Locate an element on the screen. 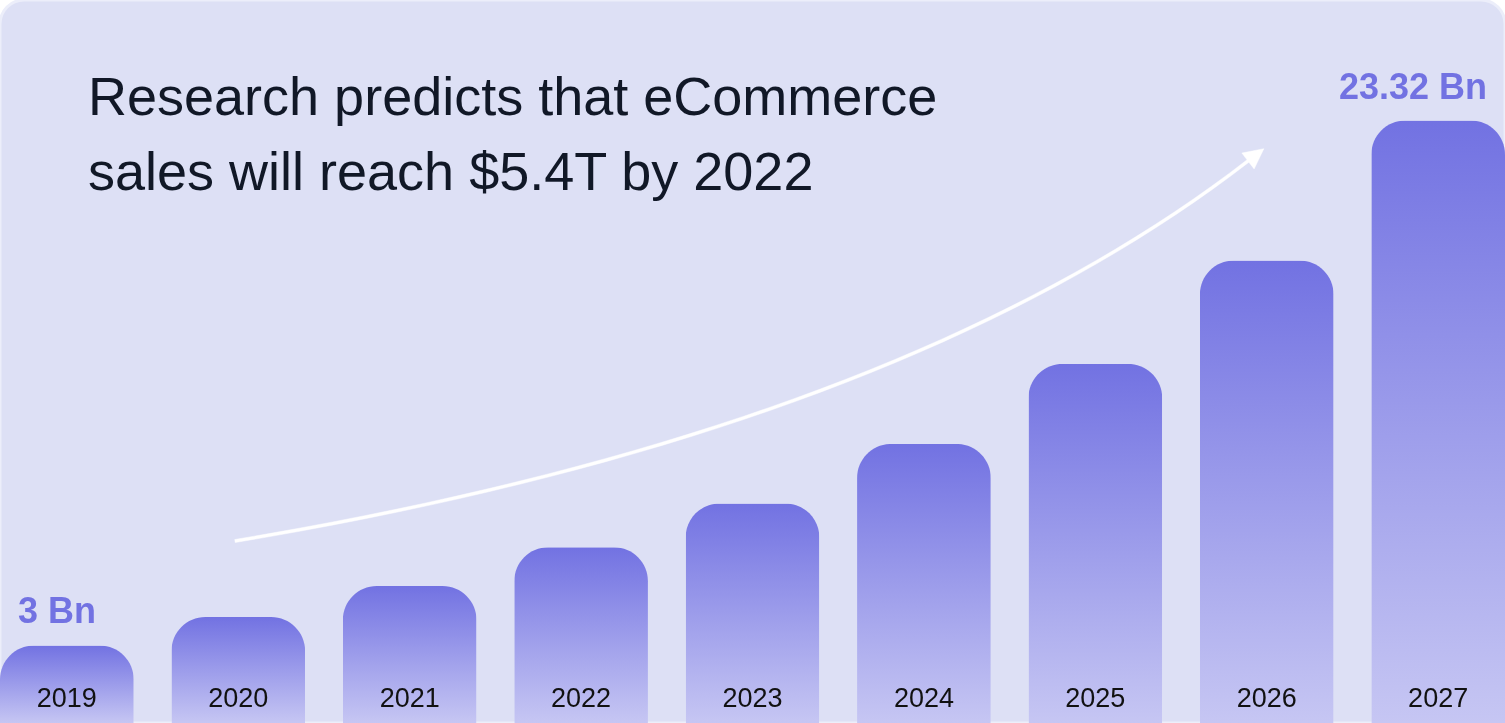 This screenshot has width=1505, height=723. x-tick-label: 2023 is located at coordinates (752, 697).